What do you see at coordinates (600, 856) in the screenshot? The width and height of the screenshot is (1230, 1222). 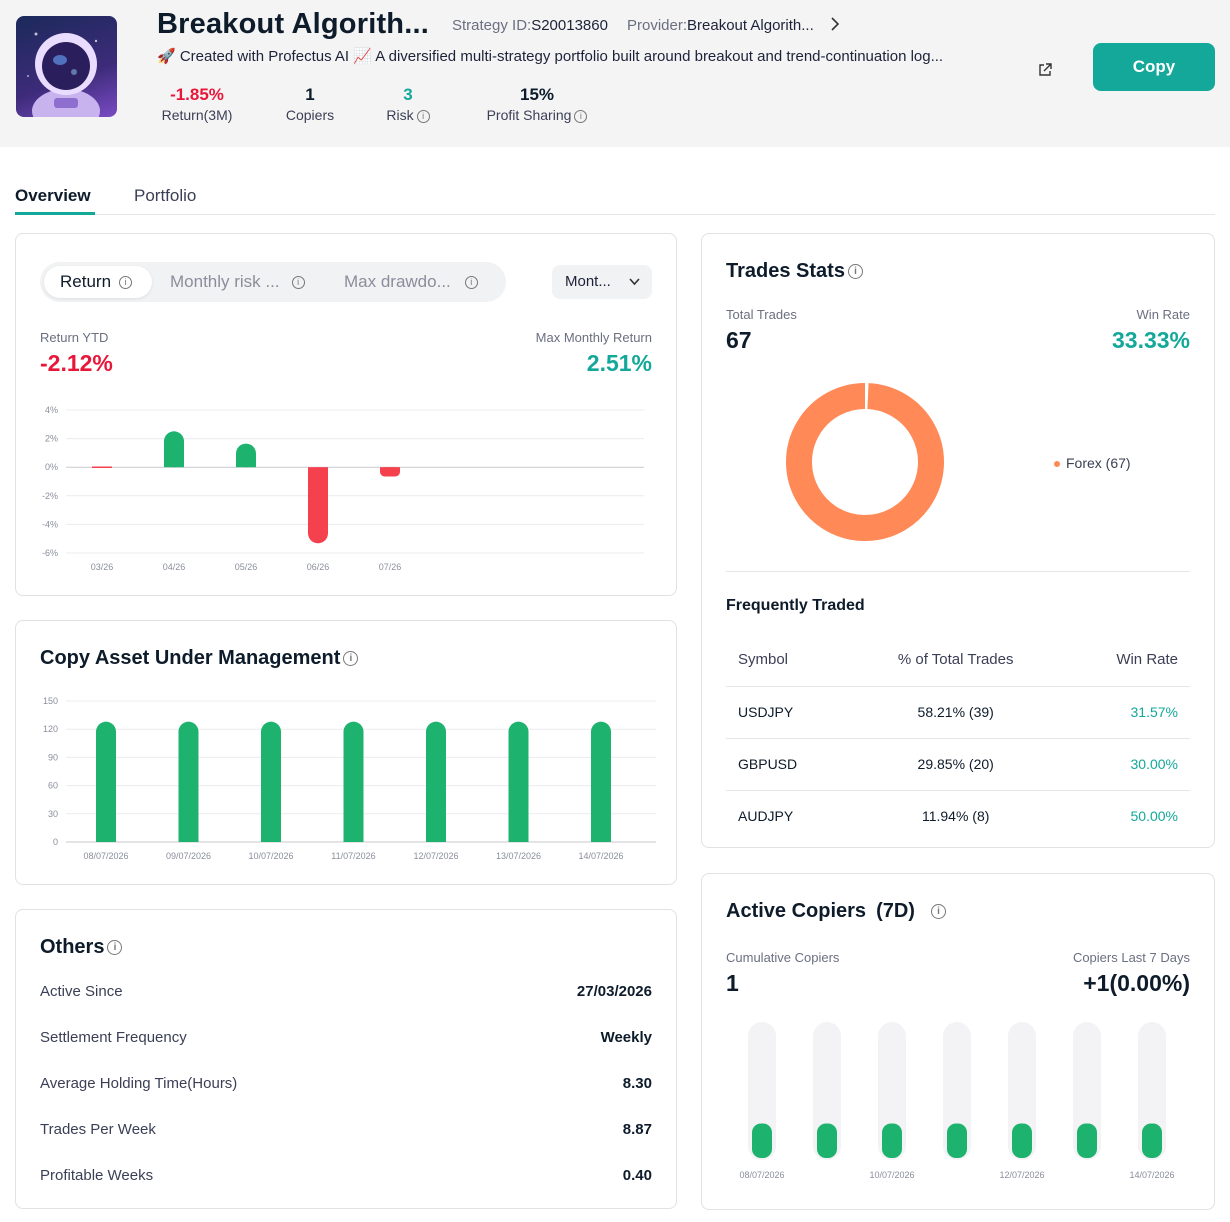 I see `x-tick-label: 14/07/2026` at bounding box center [600, 856].